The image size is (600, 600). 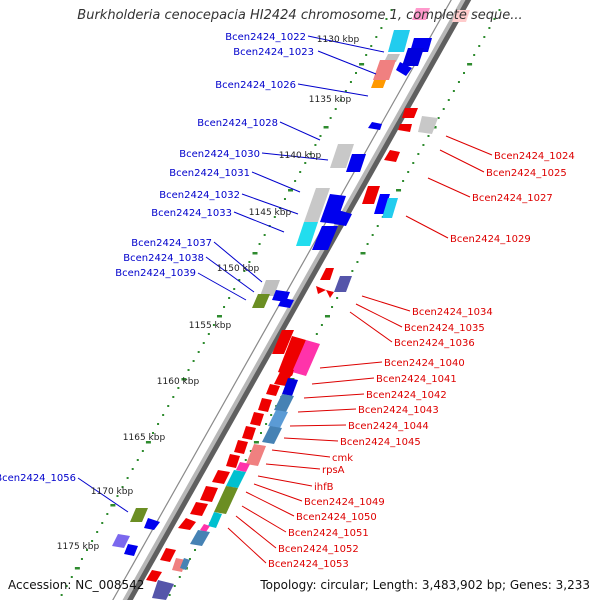 What do you see at coordinates (342, 458) in the screenshot?
I see `right-gene-label: cmk` at bounding box center [342, 458].